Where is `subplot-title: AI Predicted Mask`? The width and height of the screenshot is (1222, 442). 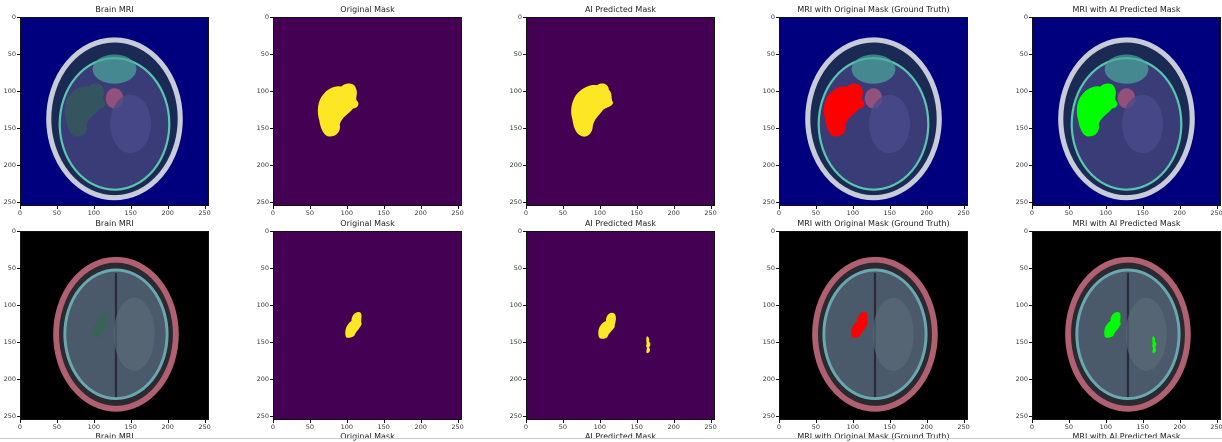 subplot-title: AI Predicted Mask is located at coordinates (620, 223).